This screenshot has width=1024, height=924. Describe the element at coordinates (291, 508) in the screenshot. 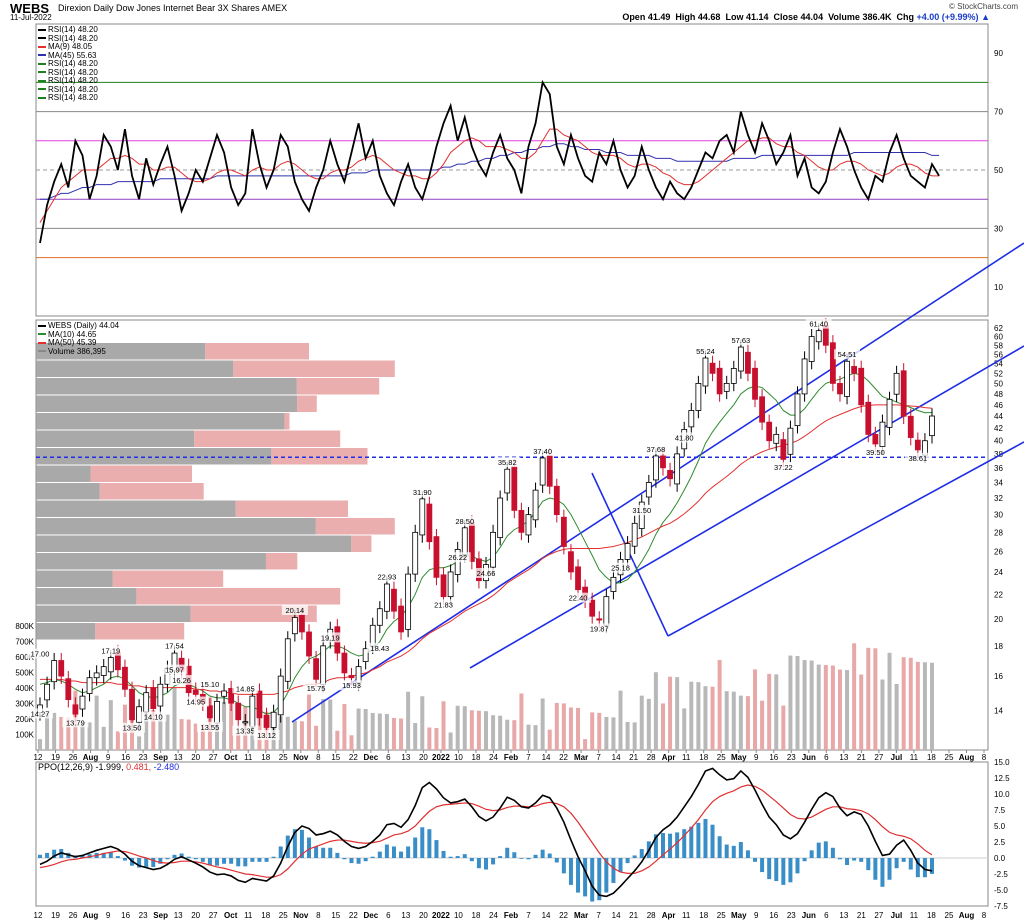

I see `volume-by-price-bar-down` at that location.